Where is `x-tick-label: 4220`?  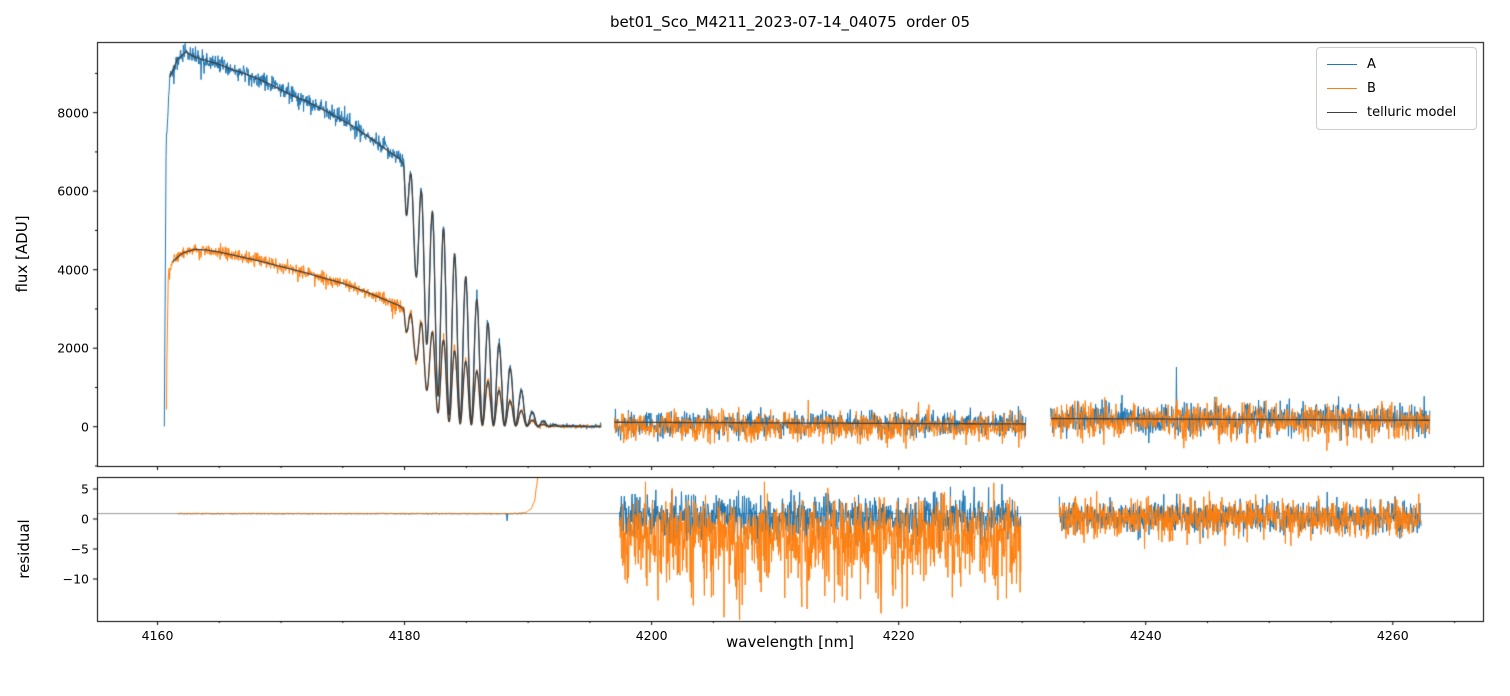 x-tick-label: 4220 is located at coordinates (898, 635).